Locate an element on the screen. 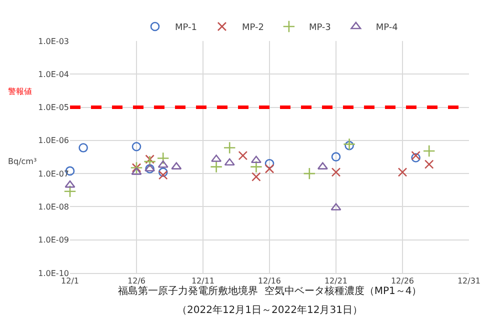  x-tick-label: 12/6 is located at coordinates (137, 281).